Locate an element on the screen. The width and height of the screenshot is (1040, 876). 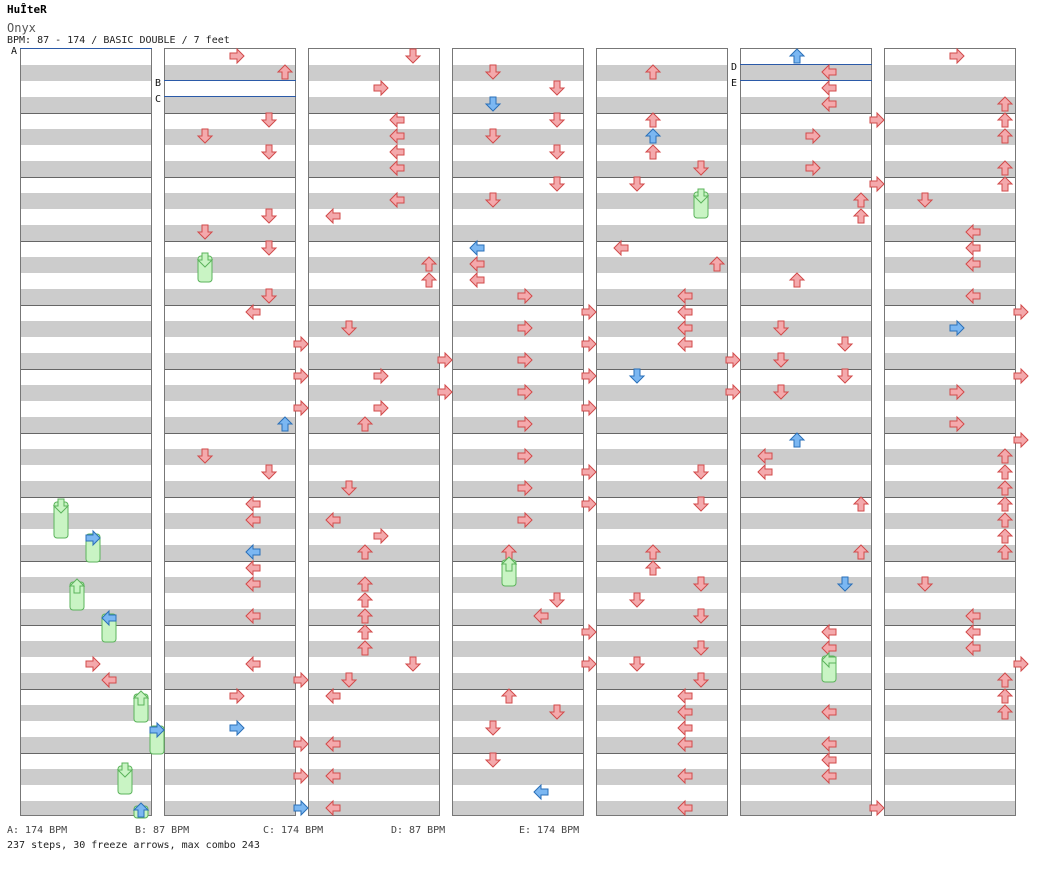
bpm-marker-label: C is located at coordinates (158, 99).